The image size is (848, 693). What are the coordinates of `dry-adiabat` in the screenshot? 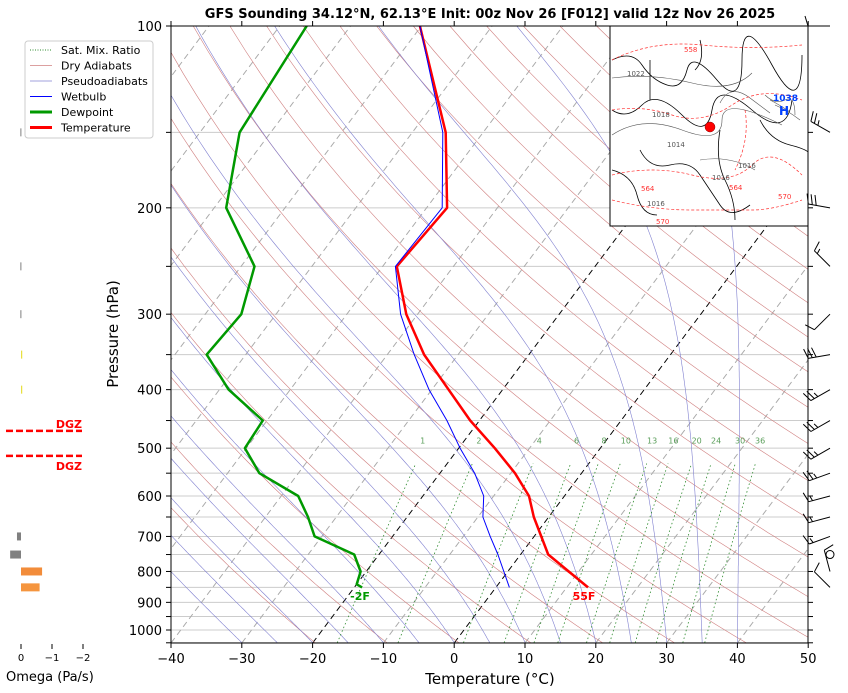 It's located at (279, 542).